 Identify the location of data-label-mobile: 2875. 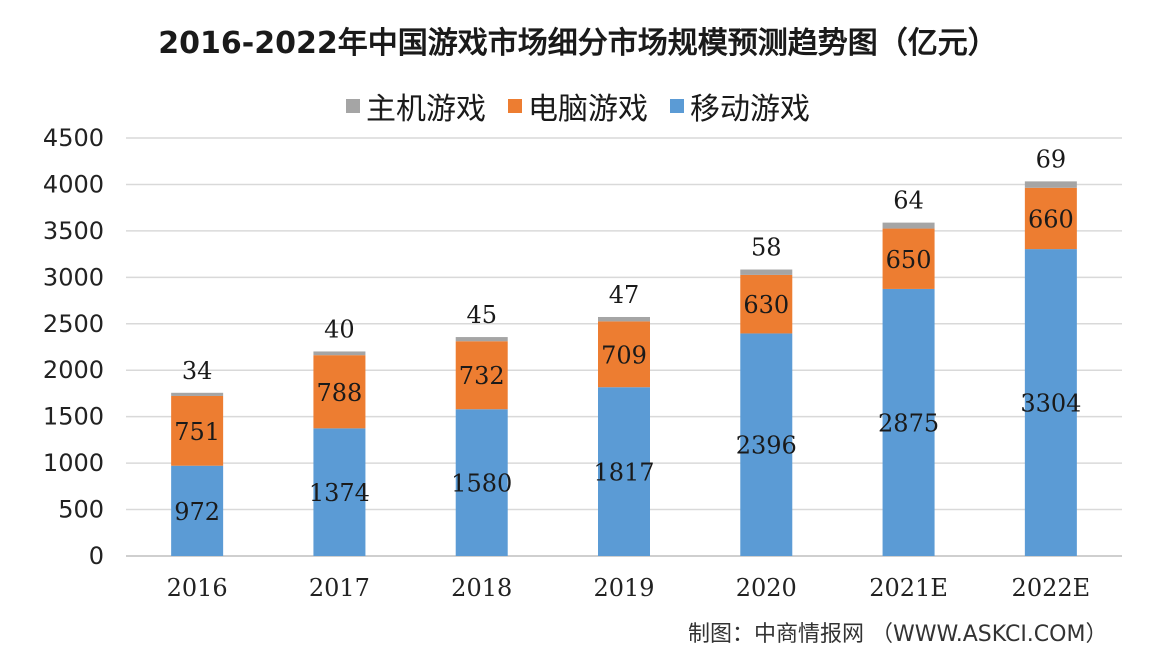
(908, 423).